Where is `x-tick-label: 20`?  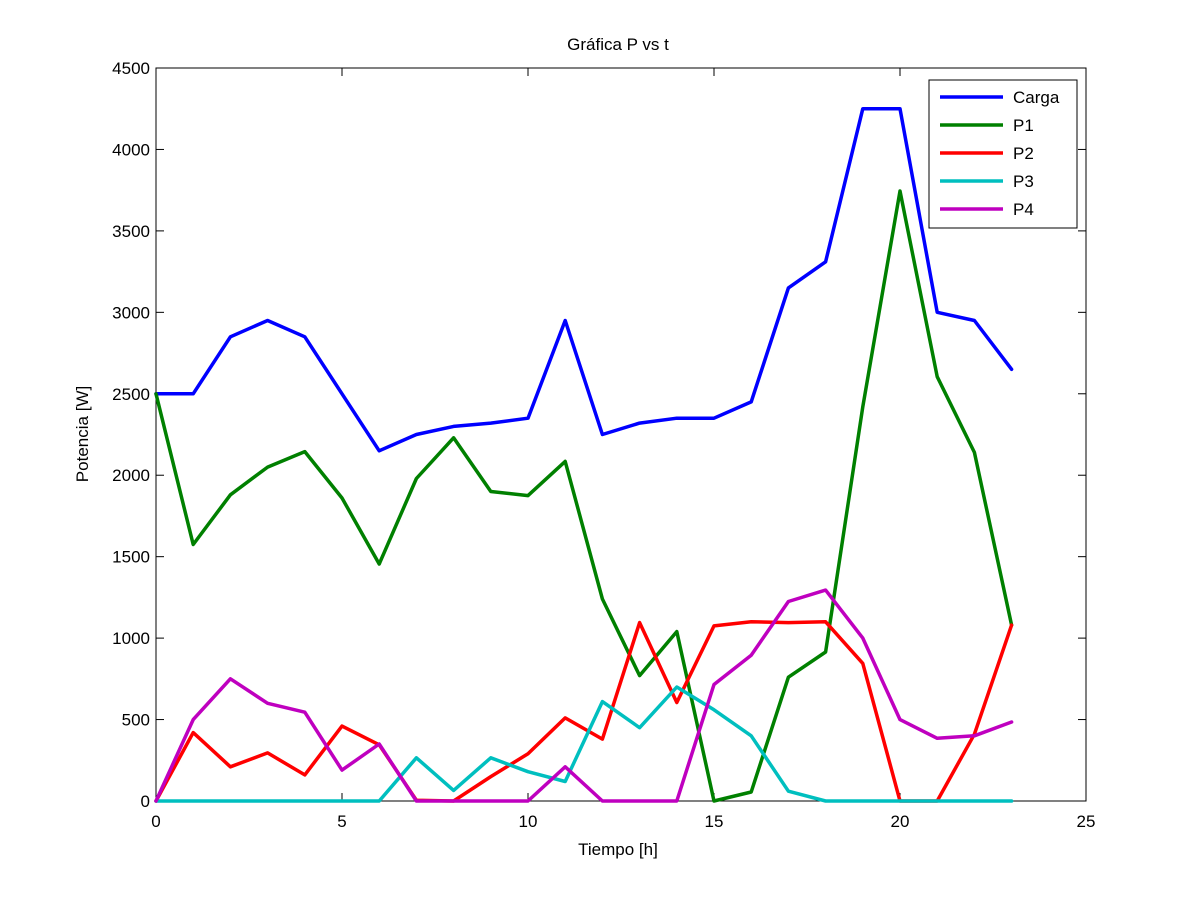
x-tick-label: 20 is located at coordinates (900, 821).